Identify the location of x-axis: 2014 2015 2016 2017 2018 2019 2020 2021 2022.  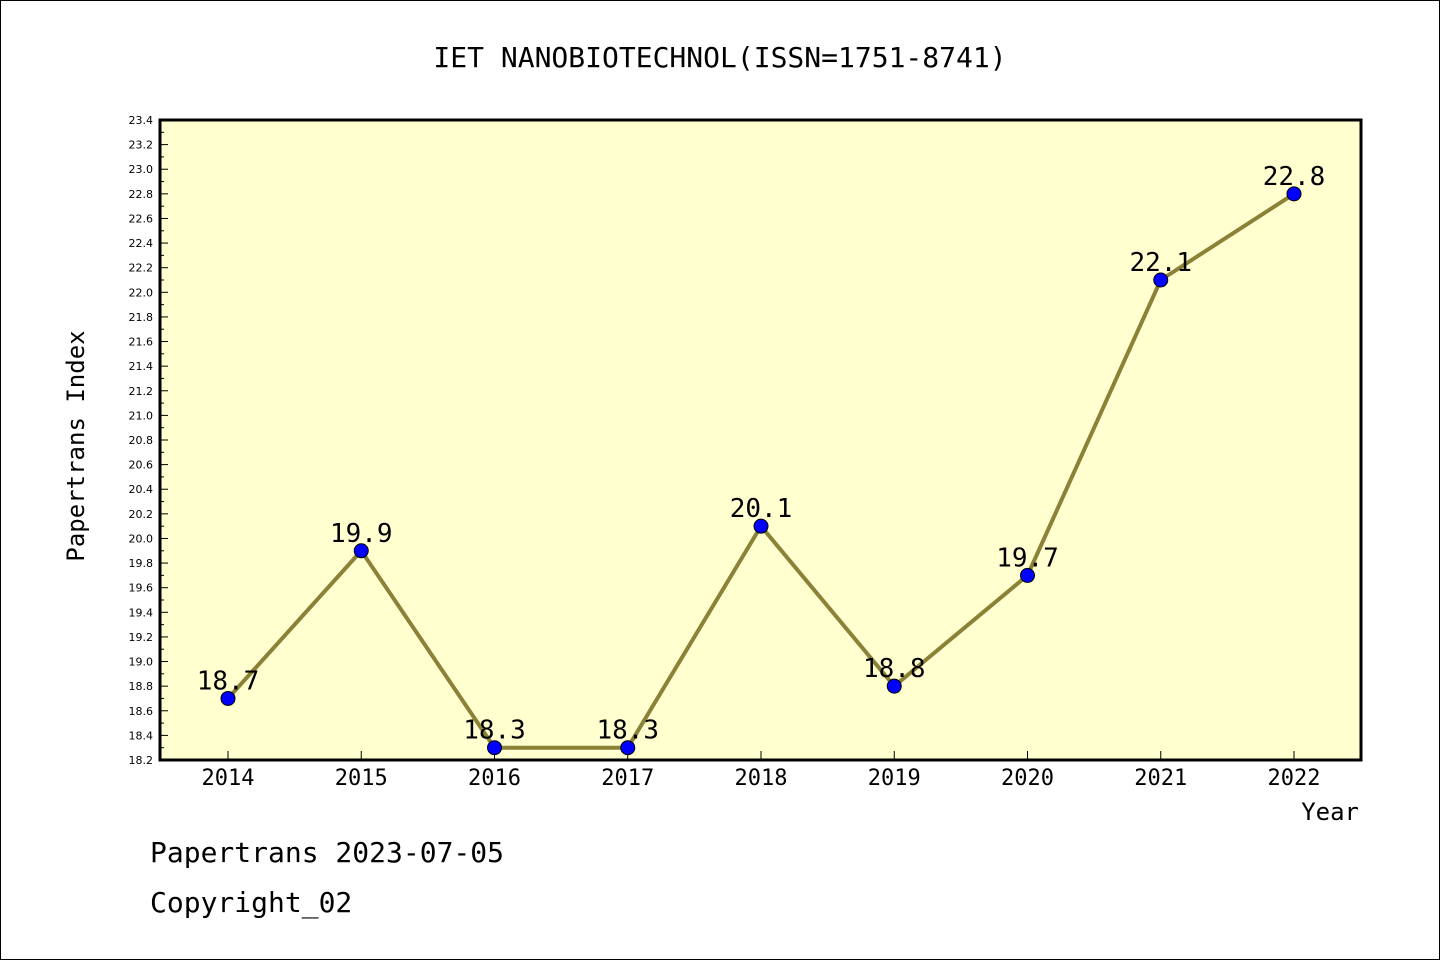
(761, 771).